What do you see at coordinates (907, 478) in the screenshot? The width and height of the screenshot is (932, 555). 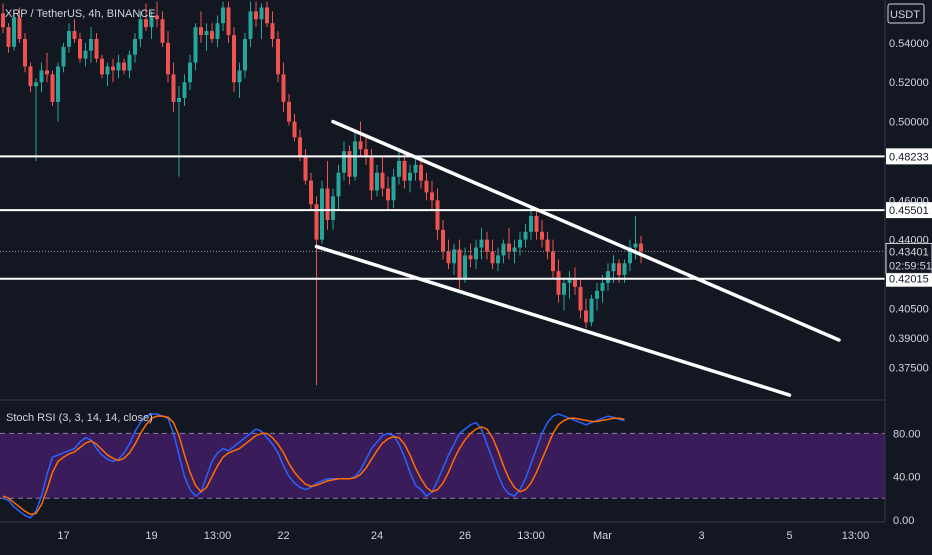 I see `stoch-tick-label: 40.00` at bounding box center [907, 478].